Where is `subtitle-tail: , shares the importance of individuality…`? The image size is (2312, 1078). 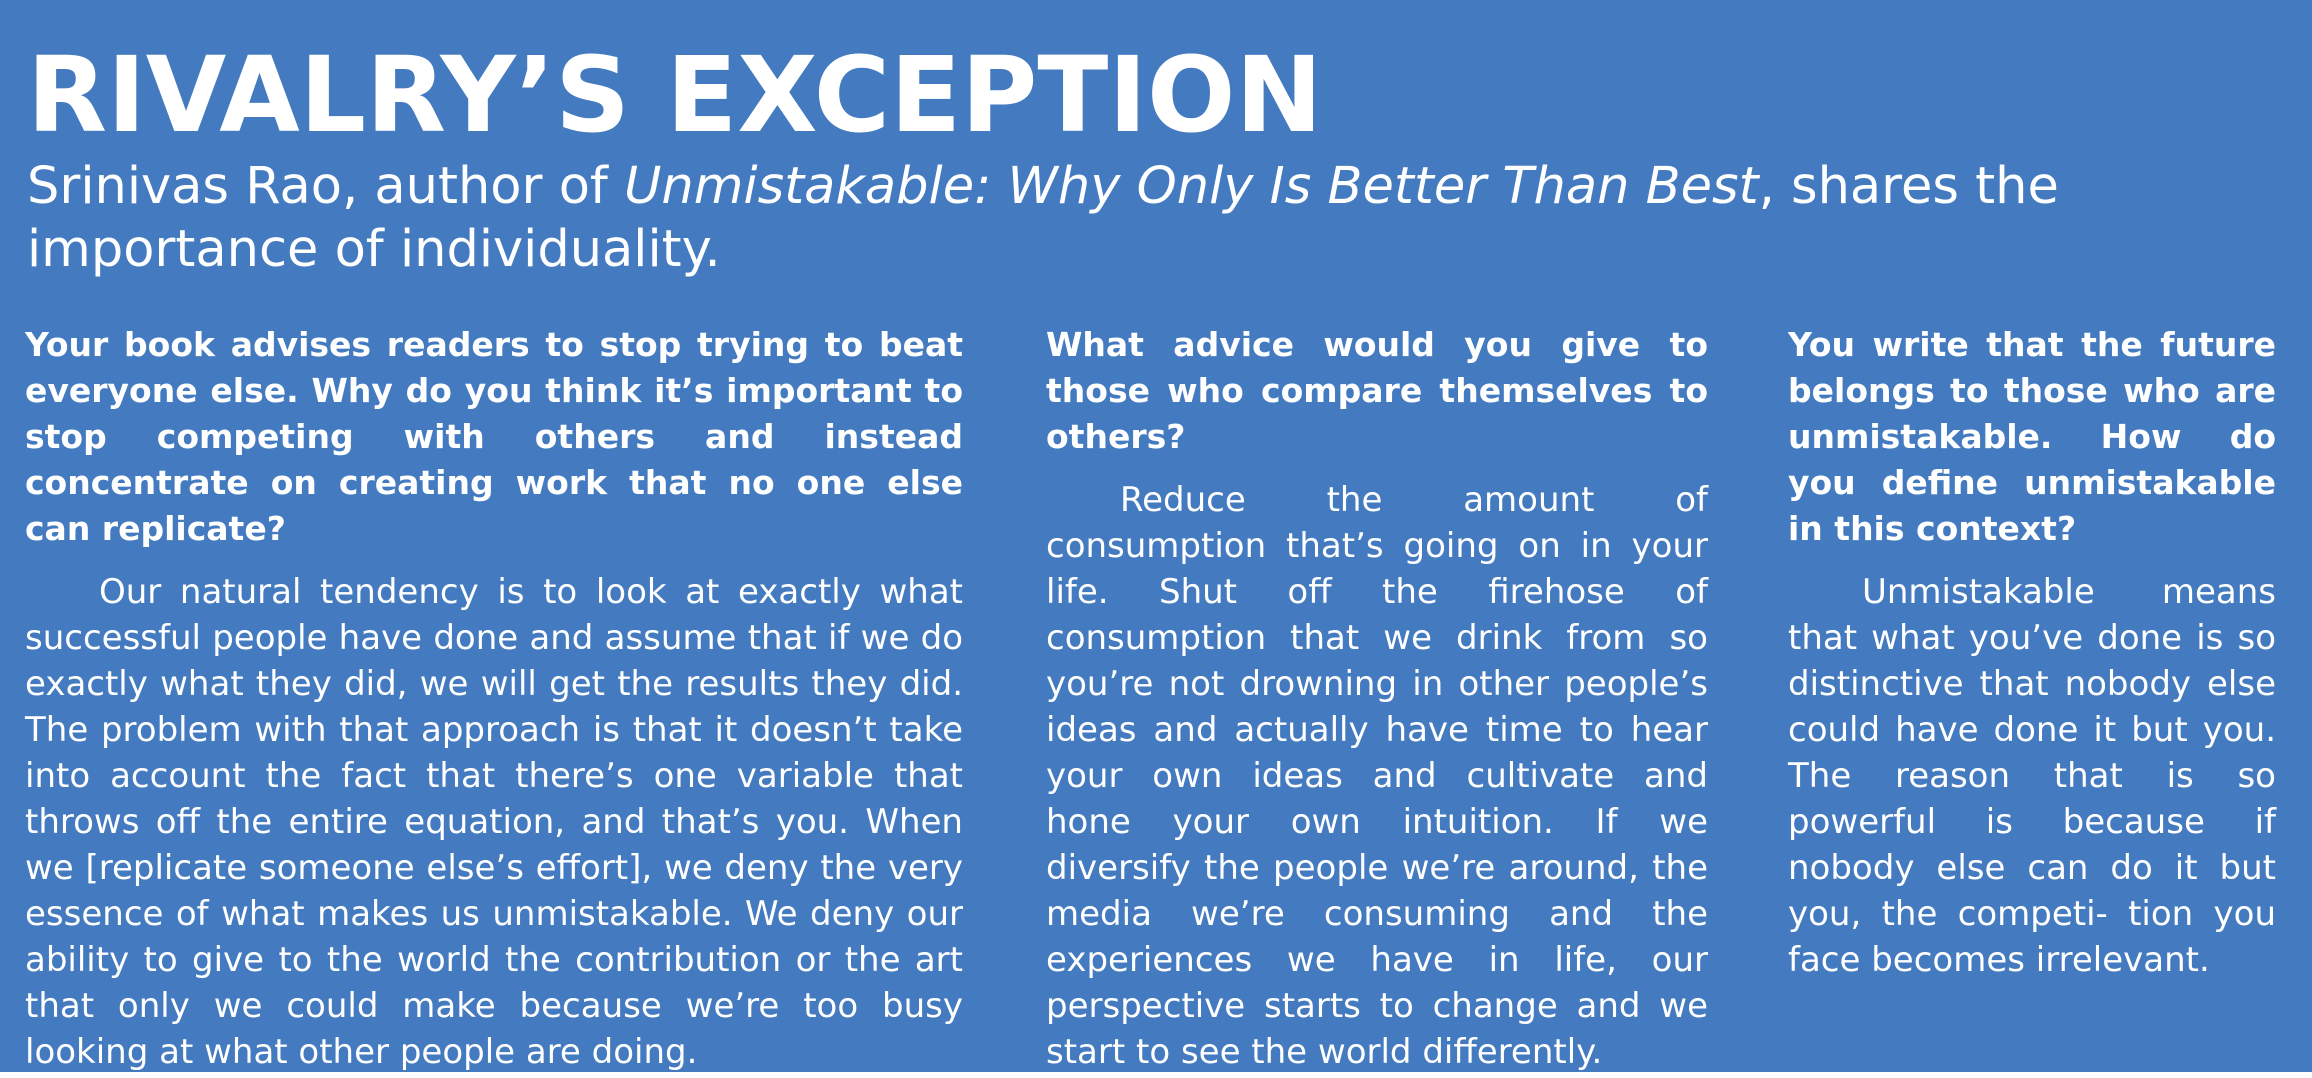
subtitle-tail: , shares the importance of individuality… is located at coordinates (1043, 218).